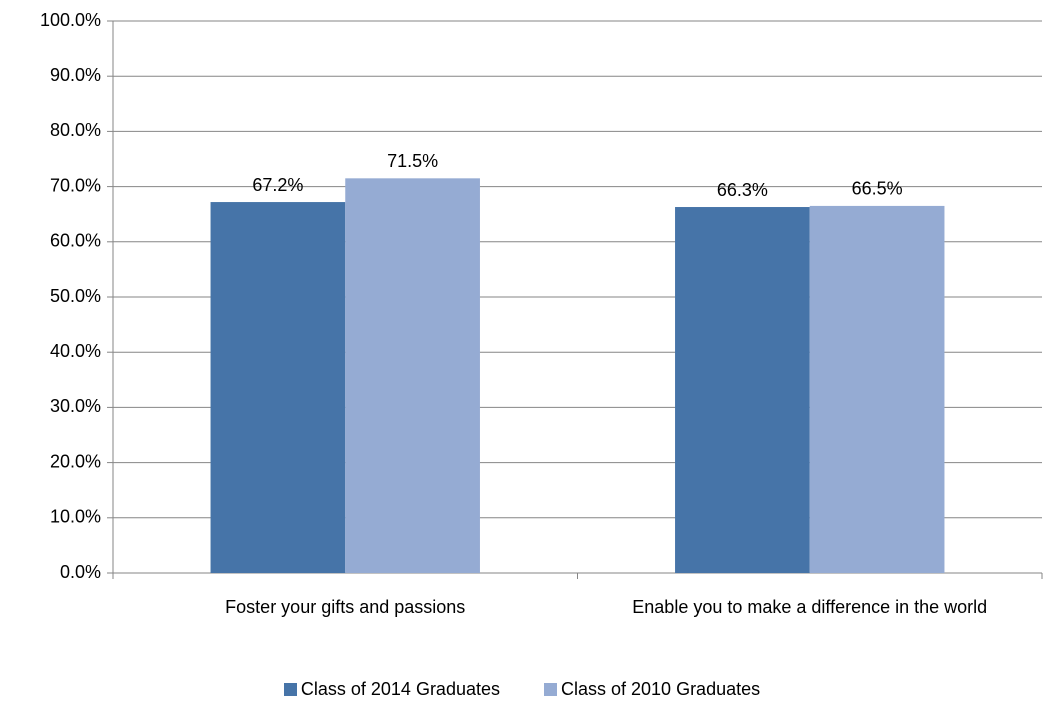 The image size is (1044, 706). What do you see at coordinates (345, 607) in the screenshot?
I see `x-tick-label: Foster your gifts and passions` at bounding box center [345, 607].